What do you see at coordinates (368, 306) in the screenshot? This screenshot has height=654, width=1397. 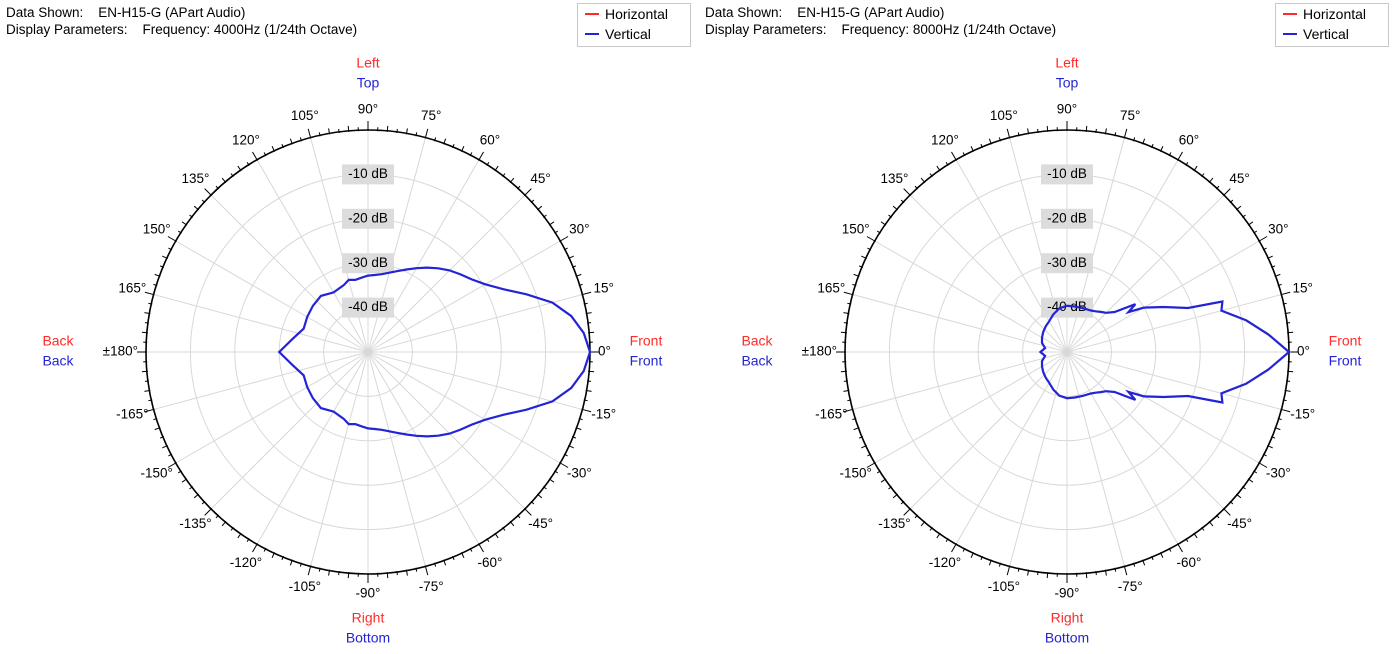 I see `radial-label: -40 dB` at bounding box center [368, 306].